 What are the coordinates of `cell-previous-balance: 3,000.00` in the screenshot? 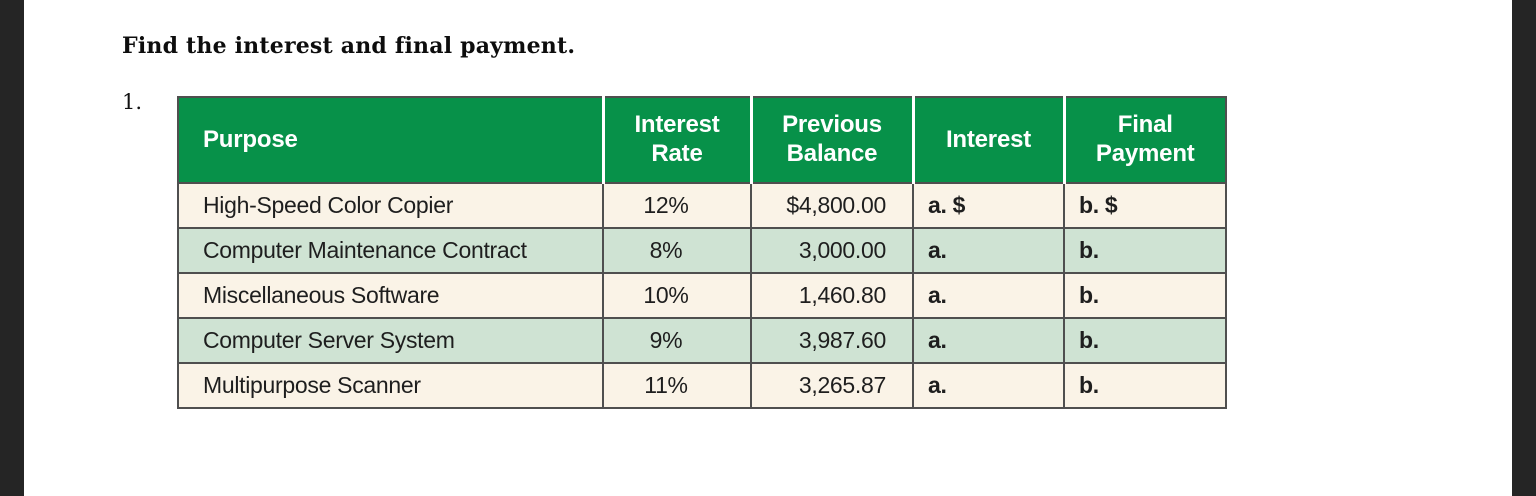 It's located at (832, 250).